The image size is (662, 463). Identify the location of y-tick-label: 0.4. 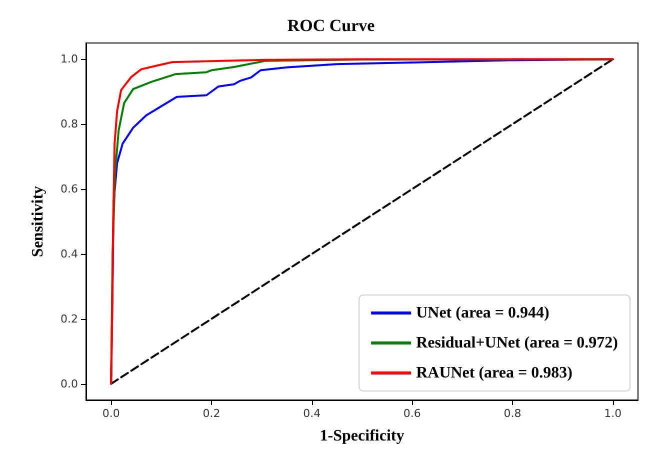
(69, 253).